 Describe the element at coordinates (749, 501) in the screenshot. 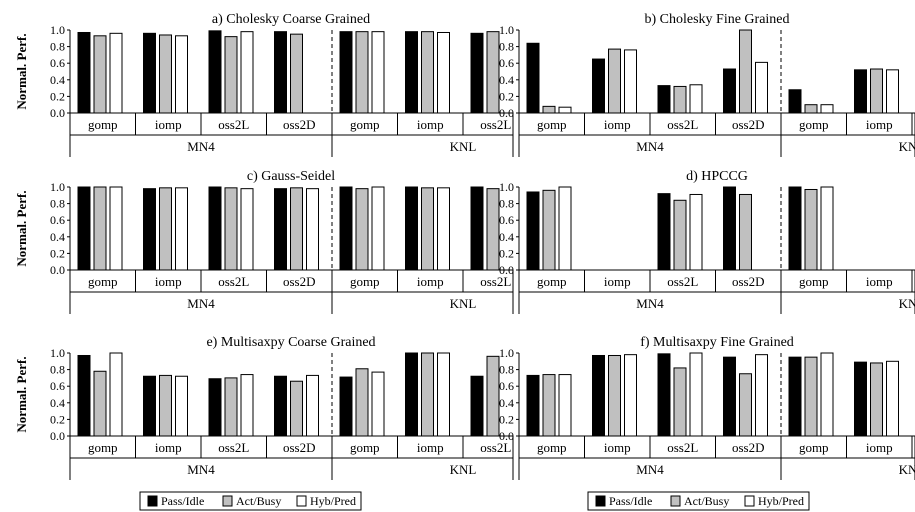

I see `legend-swatch` at that location.